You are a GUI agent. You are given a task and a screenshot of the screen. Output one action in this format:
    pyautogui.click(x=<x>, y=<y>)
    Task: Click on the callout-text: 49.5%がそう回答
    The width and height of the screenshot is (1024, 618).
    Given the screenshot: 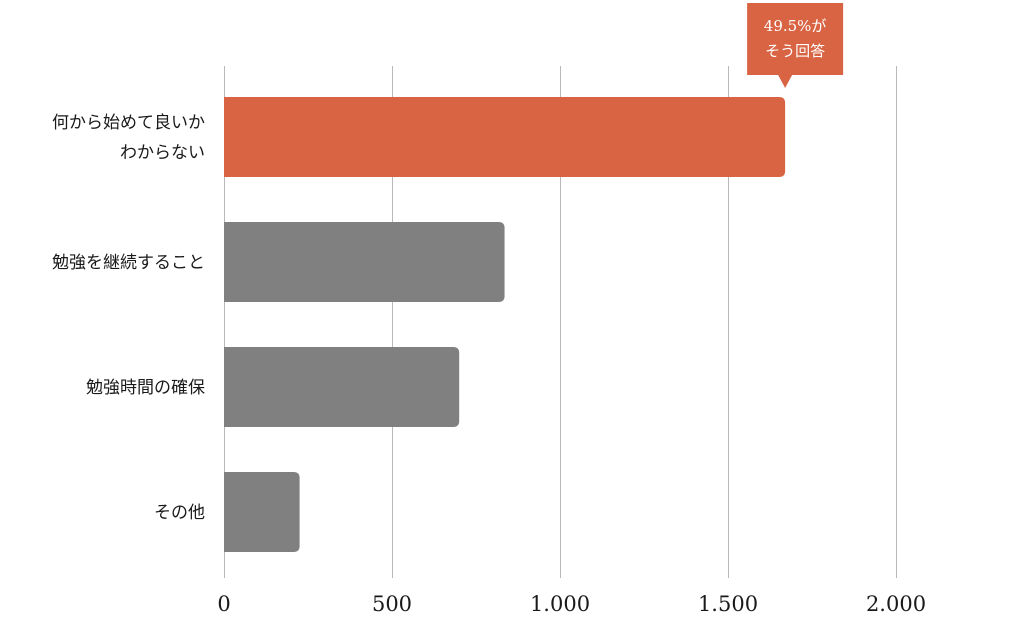 What is the action you would take?
    pyautogui.click(x=795, y=38)
    